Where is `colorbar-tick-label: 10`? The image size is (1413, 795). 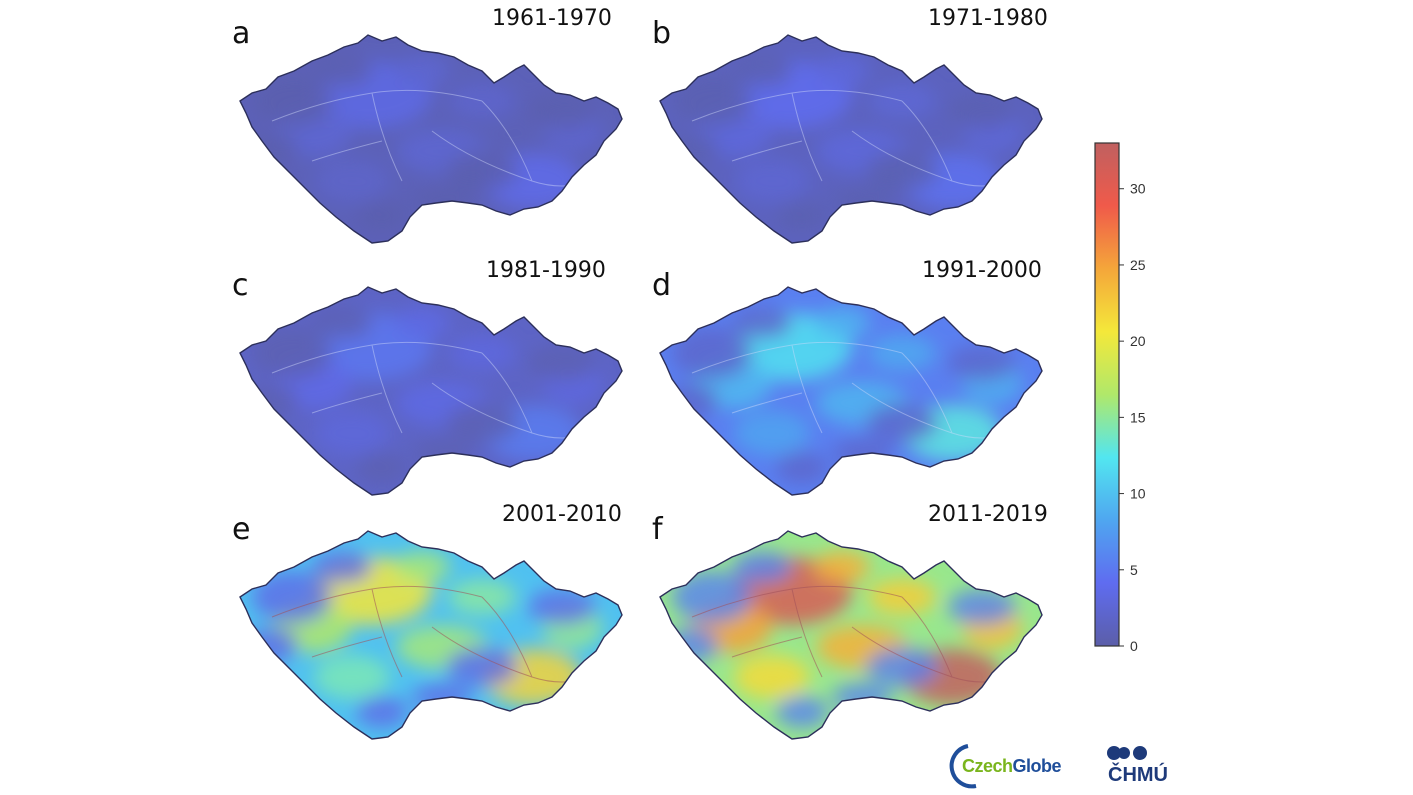 colorbar-tick-label: 10 is located at coordinates (1138, 494).